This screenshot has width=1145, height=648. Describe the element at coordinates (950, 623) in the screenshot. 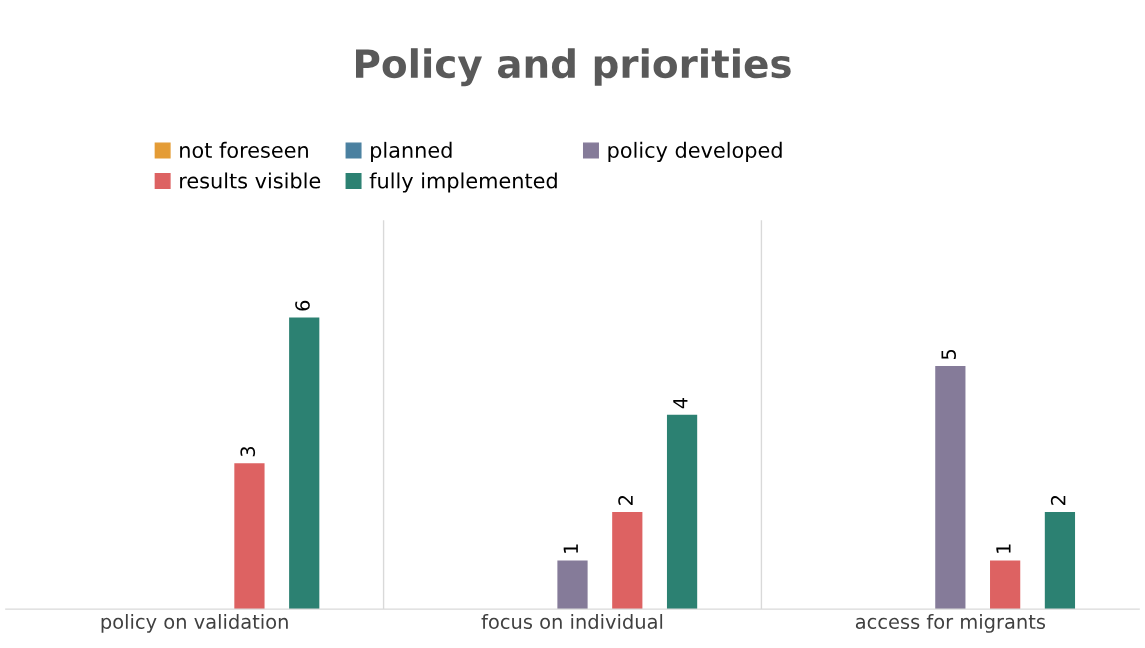

I see `x-tick-label: access for migrants` at that location.